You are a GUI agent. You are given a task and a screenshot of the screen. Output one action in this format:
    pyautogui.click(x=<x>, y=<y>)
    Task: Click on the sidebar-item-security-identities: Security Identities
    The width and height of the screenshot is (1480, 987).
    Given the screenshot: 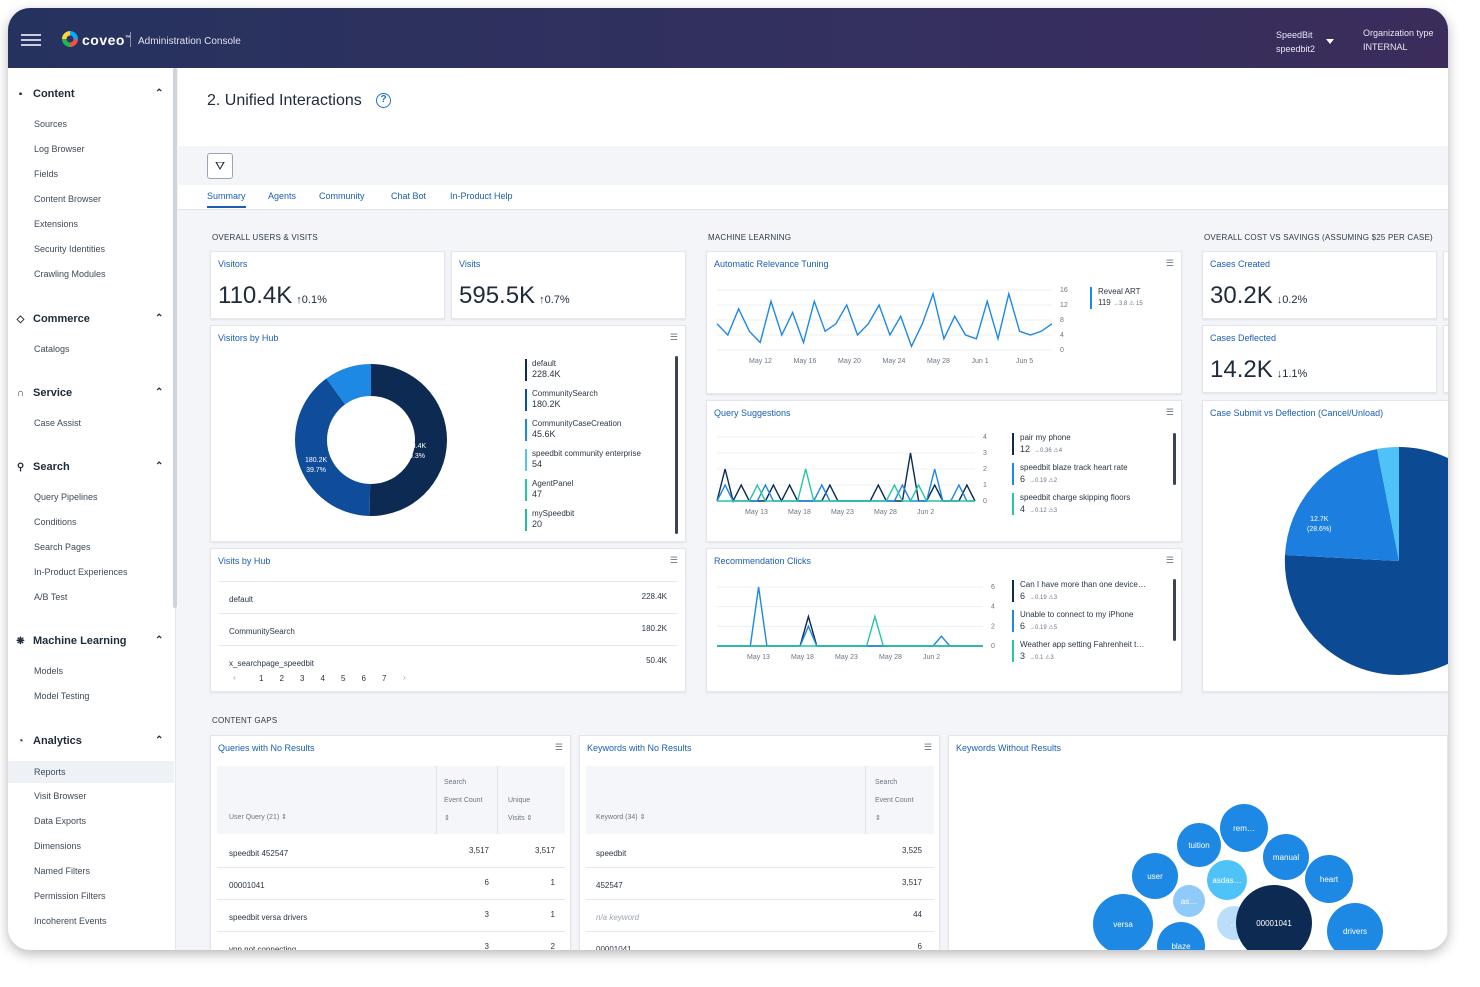 What is the action you would take?
    pyautogui.click(x=70, y=249)
    